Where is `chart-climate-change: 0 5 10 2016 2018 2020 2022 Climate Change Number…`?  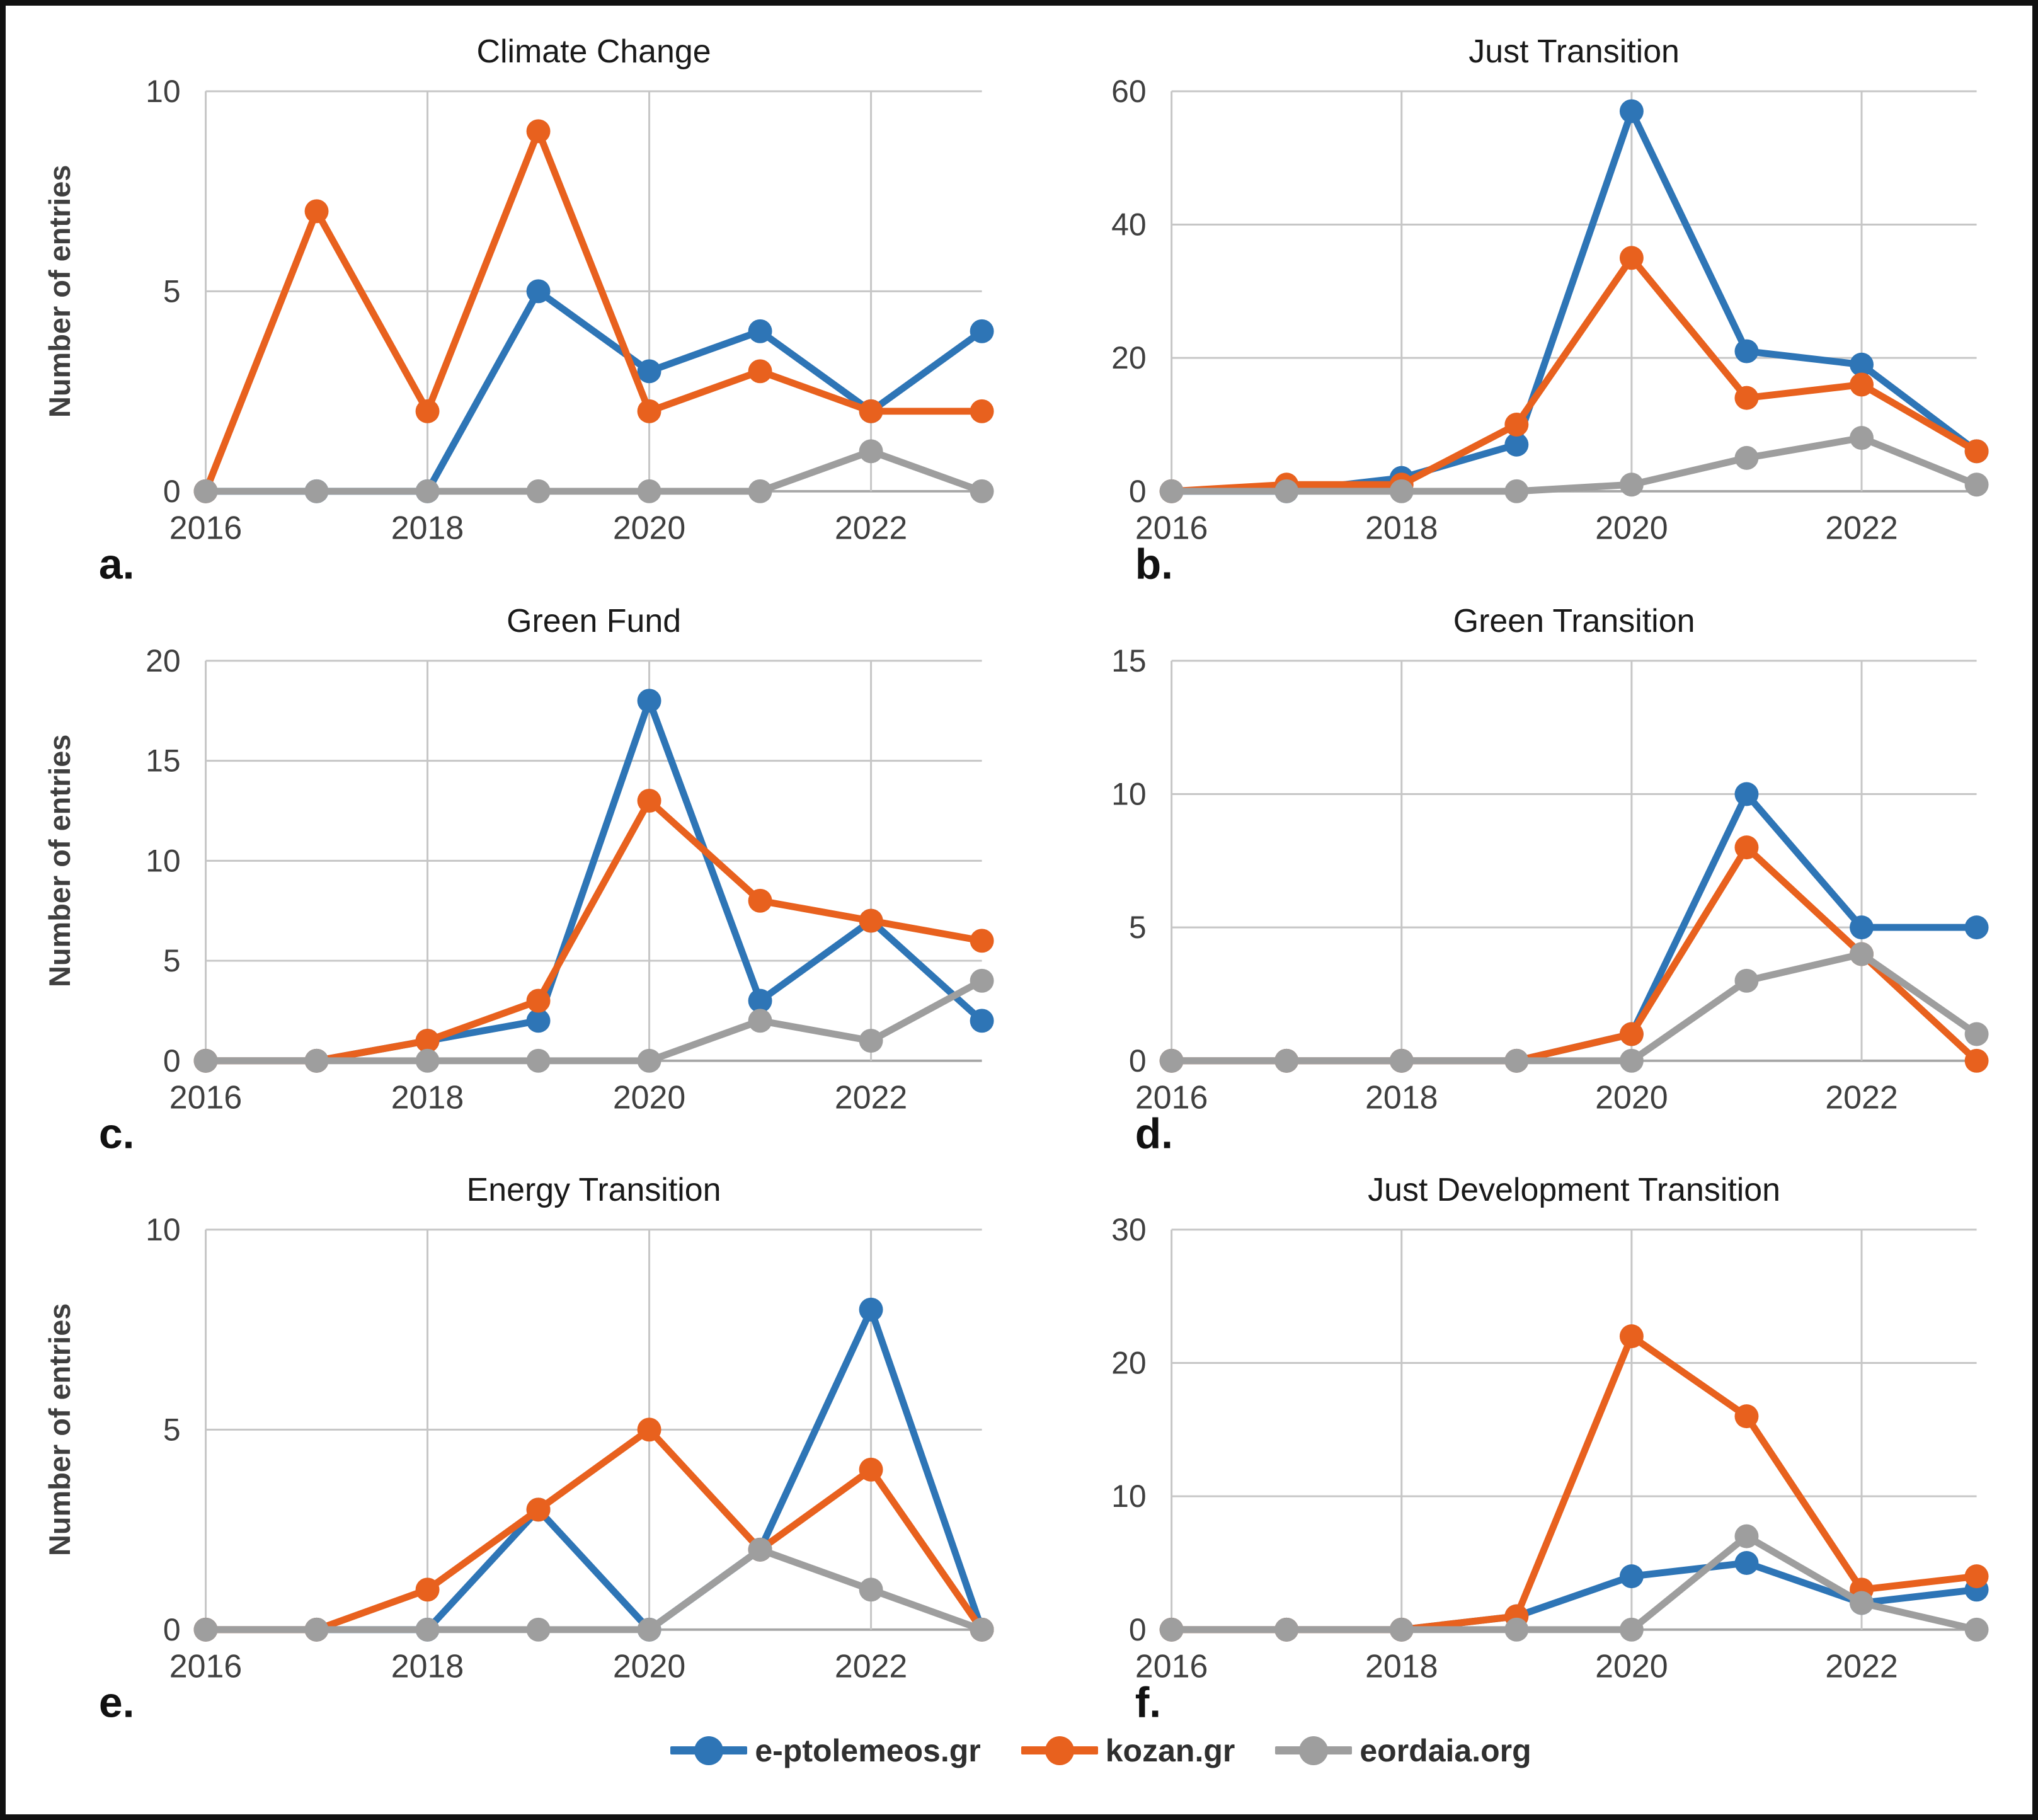
chart-climate-change: 0 5 10 2016 2018 2020 2022 Climate Change Number… is located at coordinates (518, 310).